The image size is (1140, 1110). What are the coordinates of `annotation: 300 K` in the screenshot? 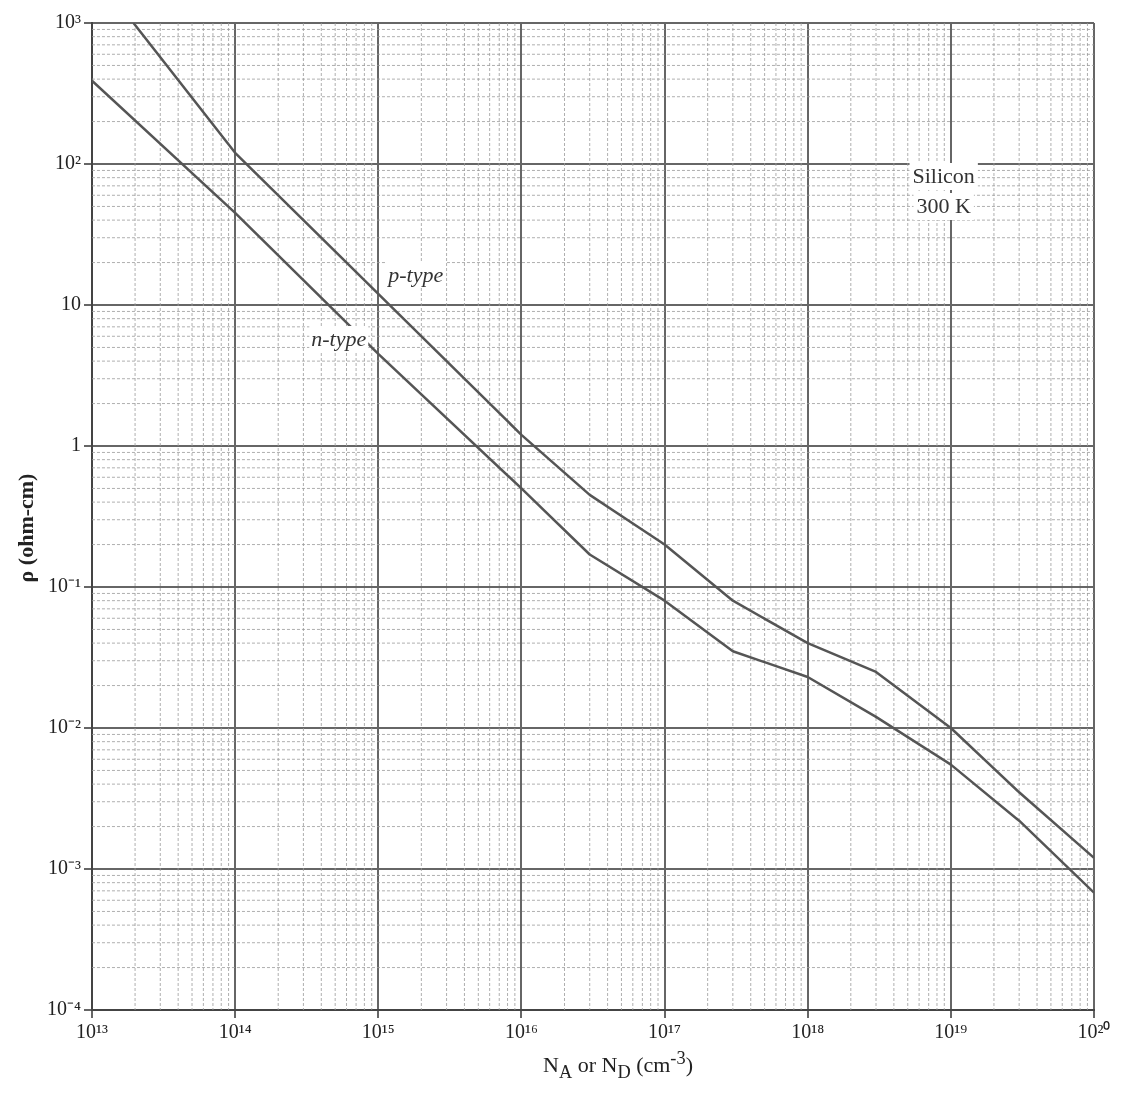 It's located at (943, 205).